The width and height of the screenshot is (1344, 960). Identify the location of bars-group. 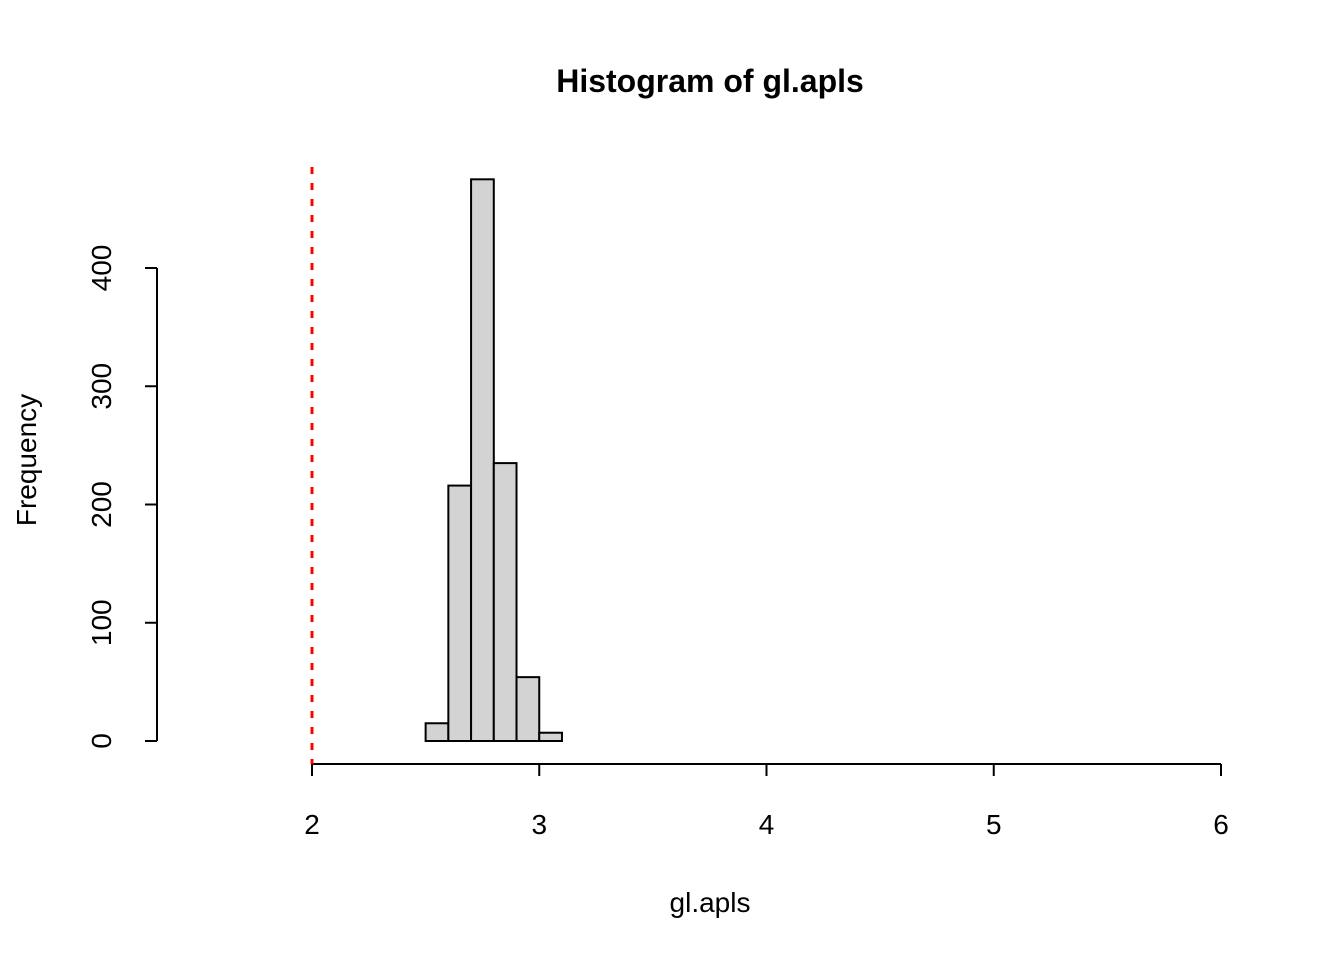
(493, 460).